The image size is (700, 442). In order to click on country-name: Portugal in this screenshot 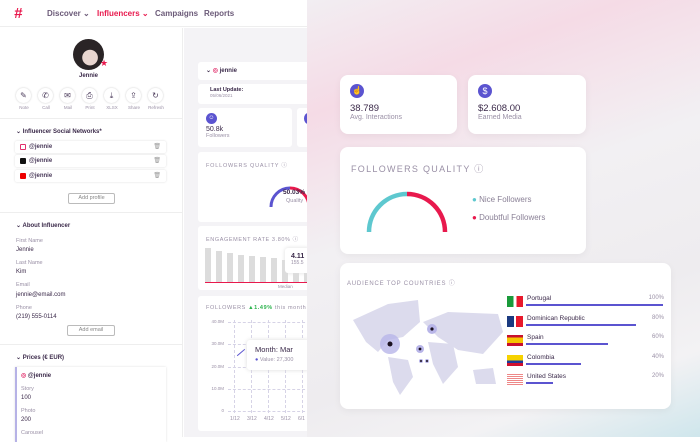, I will do `click(539, 298)`.